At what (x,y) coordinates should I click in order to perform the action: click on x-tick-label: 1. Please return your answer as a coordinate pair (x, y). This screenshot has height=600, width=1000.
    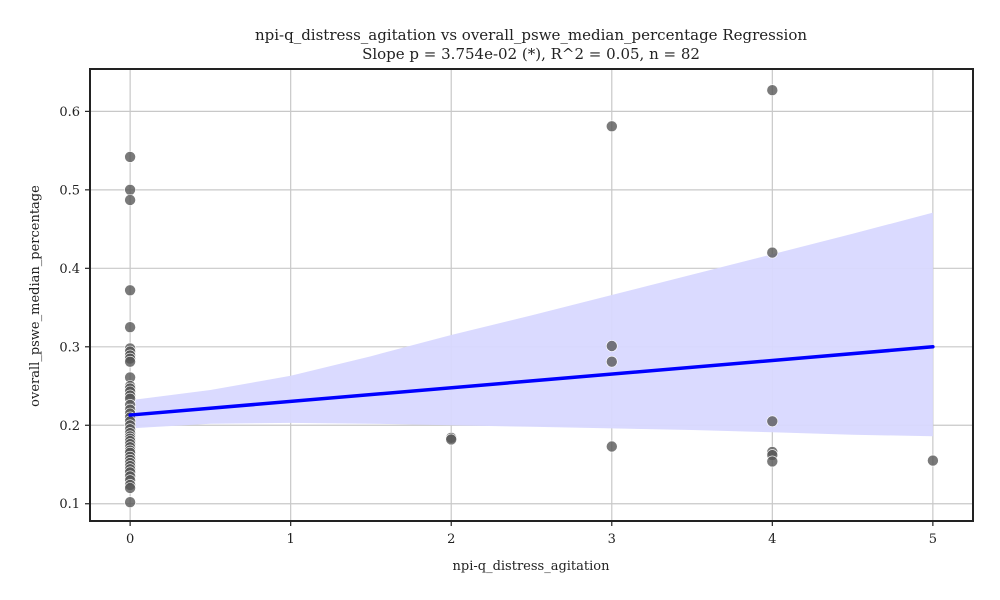
    Looking at the image, I should click on (291, 539).